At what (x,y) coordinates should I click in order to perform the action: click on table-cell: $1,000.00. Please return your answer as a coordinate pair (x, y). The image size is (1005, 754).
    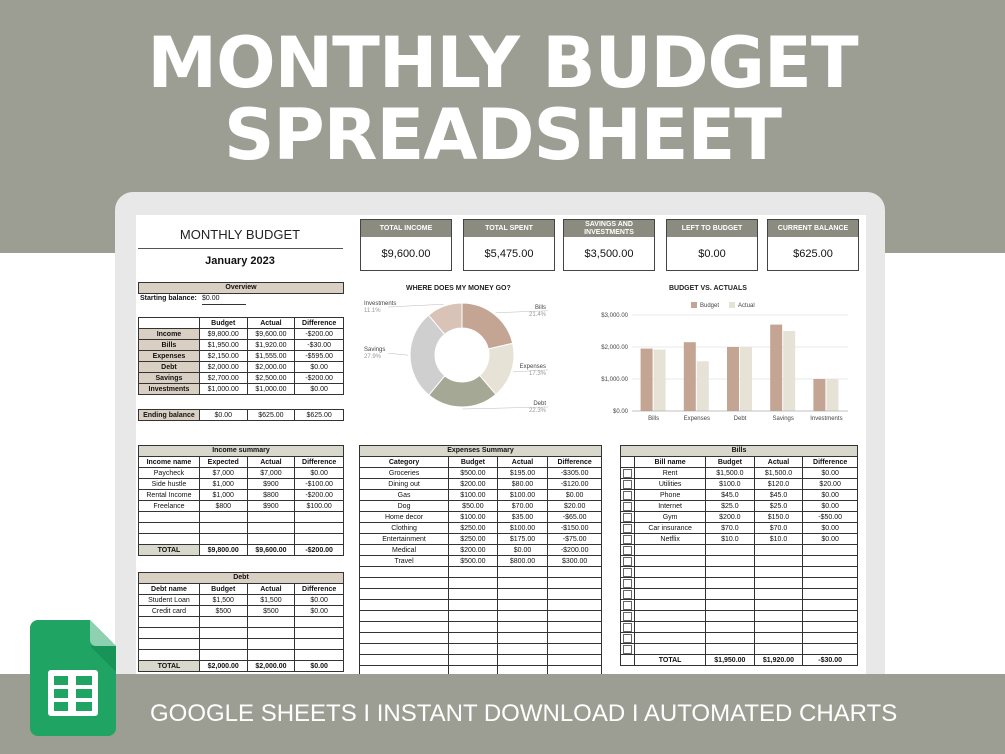
    Looking at the image, I should click on (271, 389).